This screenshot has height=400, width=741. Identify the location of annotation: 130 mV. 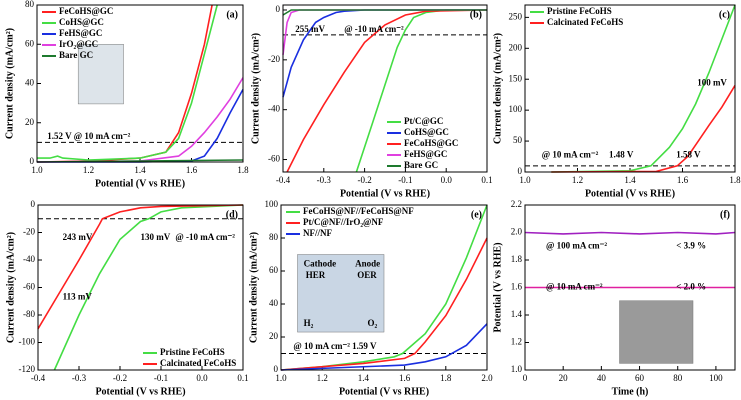
(156, 237).